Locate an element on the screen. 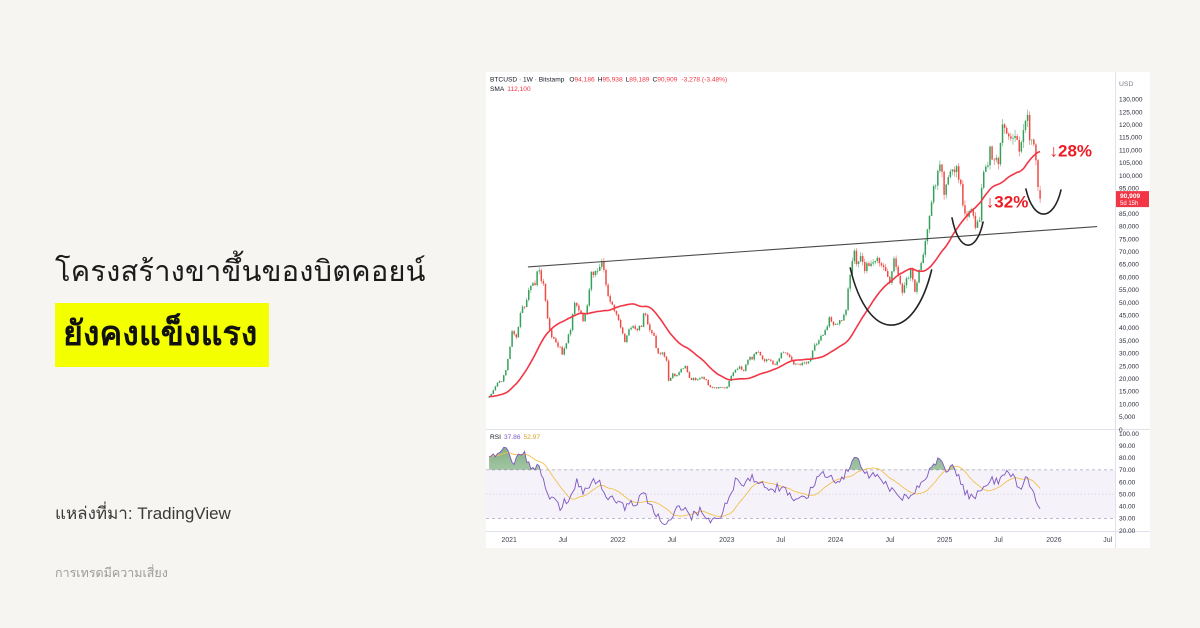  svg-text: 115,000 is located at coordinates (1130, 138).